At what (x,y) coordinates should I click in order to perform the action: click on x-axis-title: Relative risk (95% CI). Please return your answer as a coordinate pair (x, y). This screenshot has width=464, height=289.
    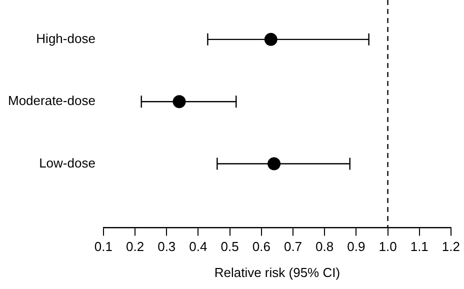
    Looking at the image, I should click on (277, 272).